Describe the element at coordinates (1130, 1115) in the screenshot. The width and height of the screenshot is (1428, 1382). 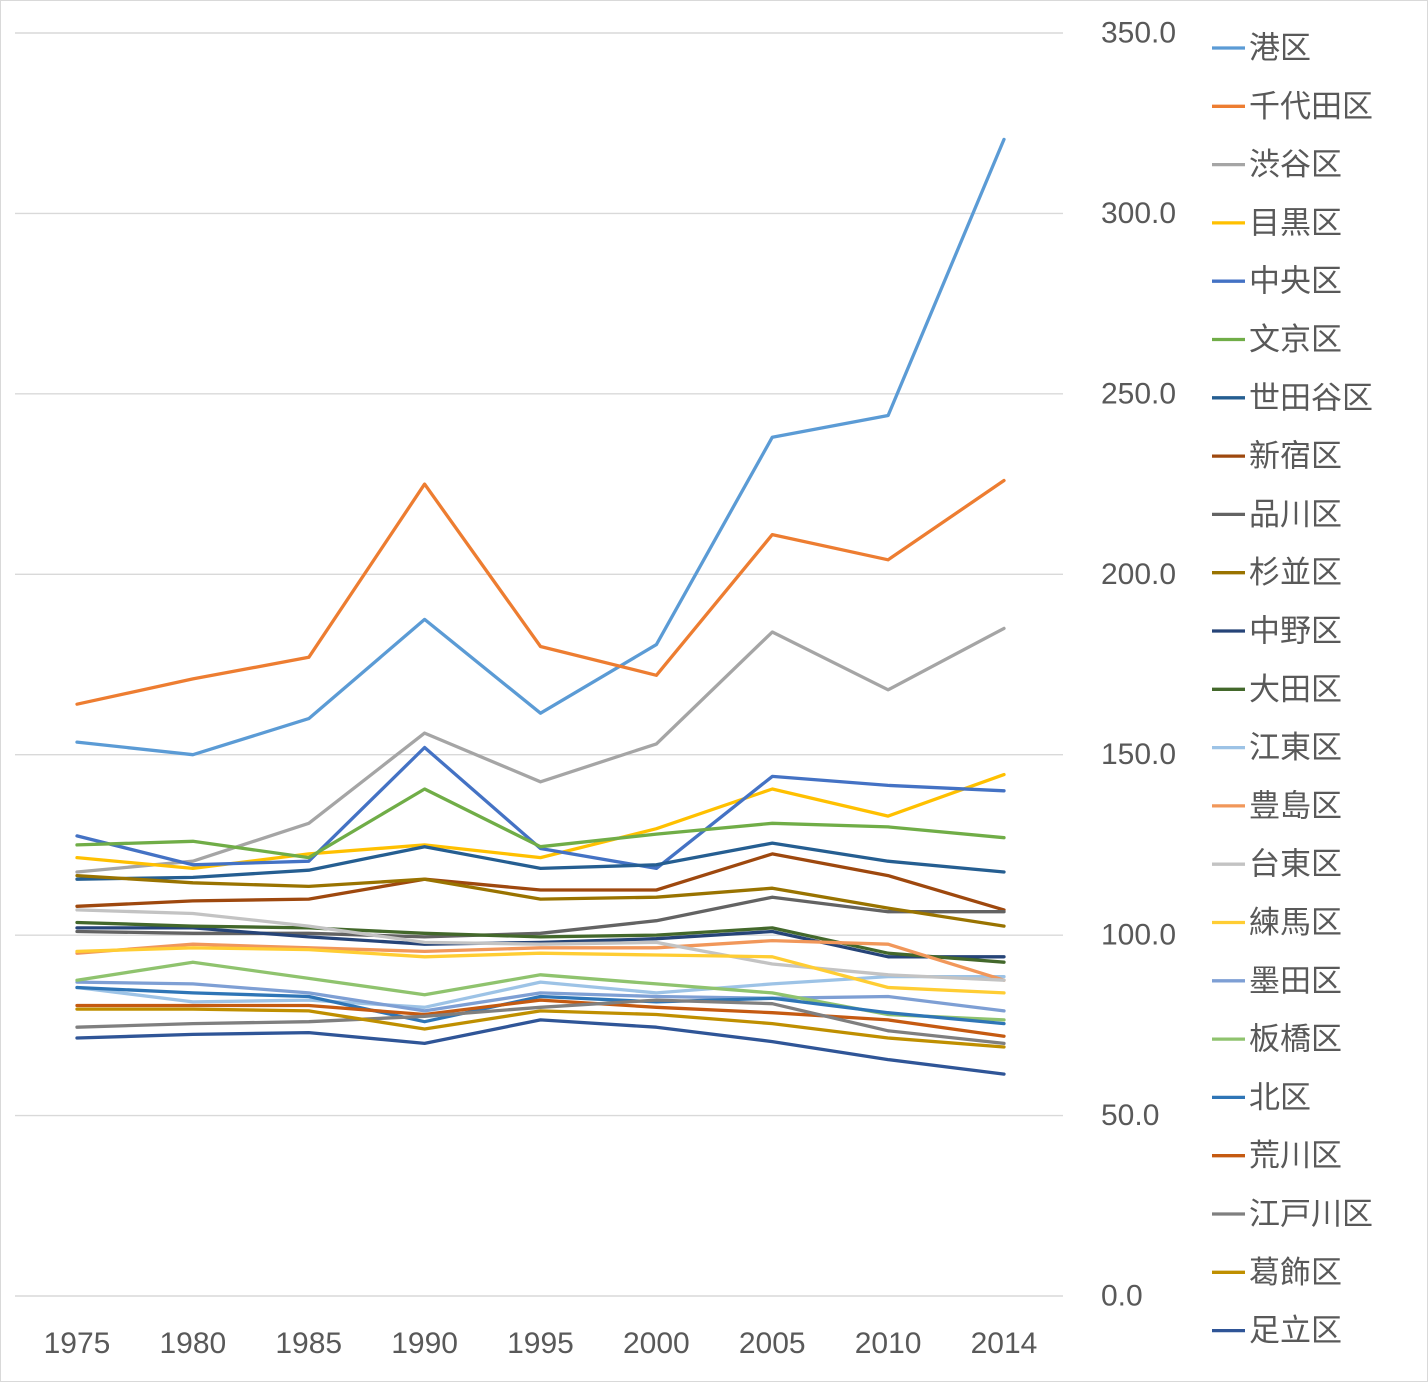
I see `y-tick-label: 50.0` at that location.